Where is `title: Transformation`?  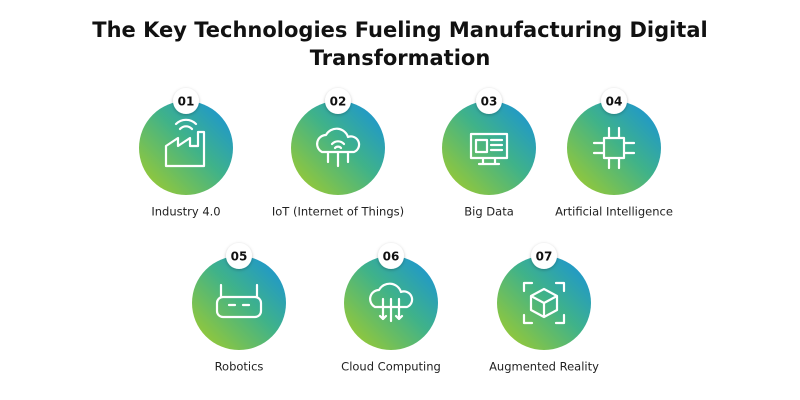 title: Transformation is located at coordinates (400, 58).